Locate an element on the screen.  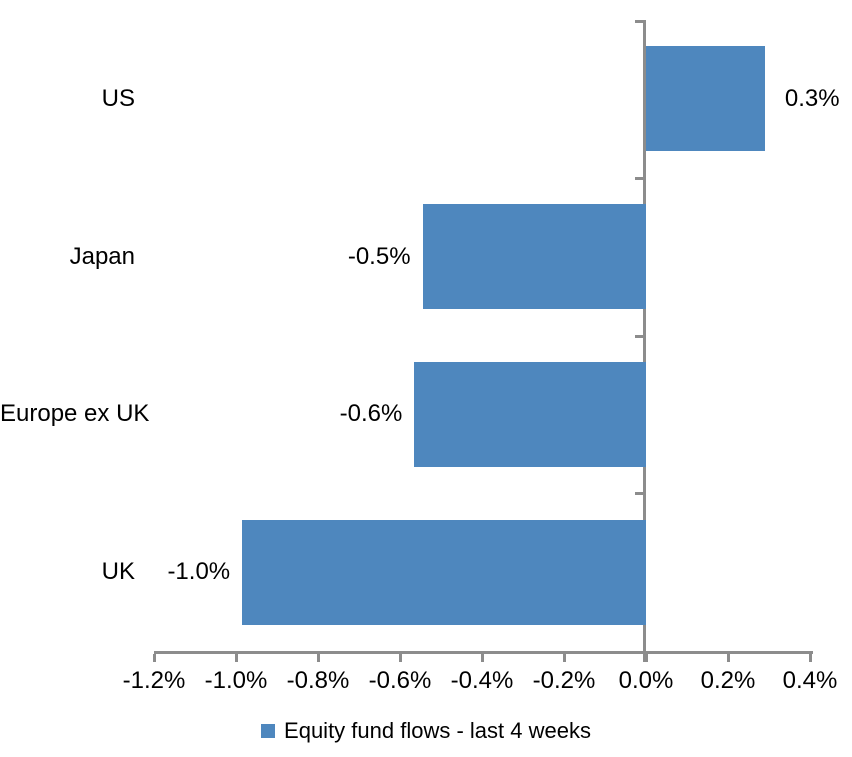
category-label-japan: Japan is located at coordinates (102, 256).